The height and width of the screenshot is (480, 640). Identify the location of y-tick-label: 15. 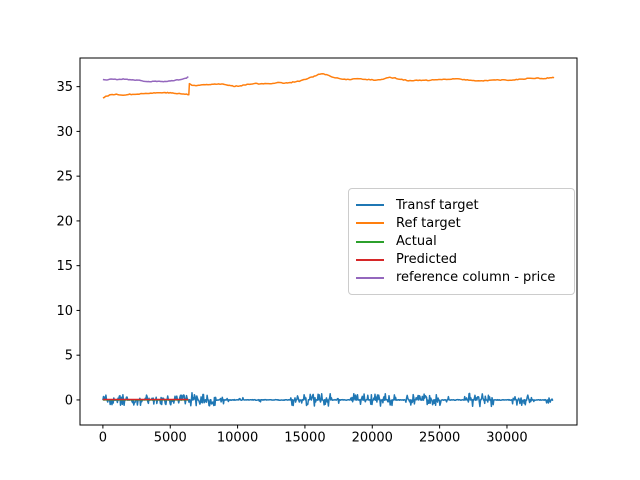
(64, 266).